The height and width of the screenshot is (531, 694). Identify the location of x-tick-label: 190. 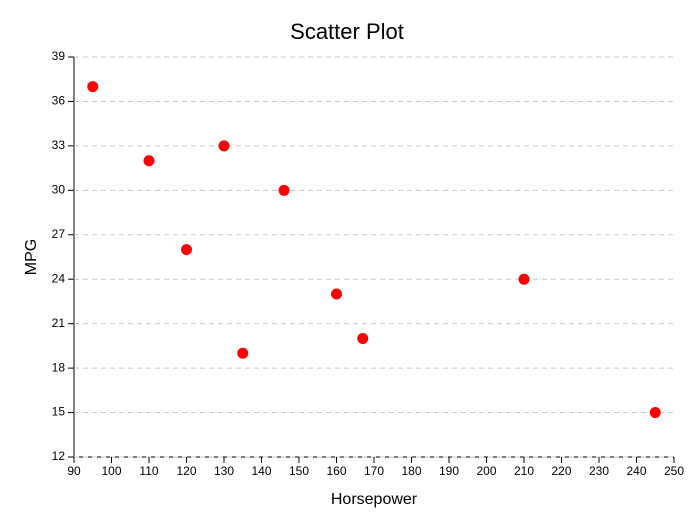
(449, 471).